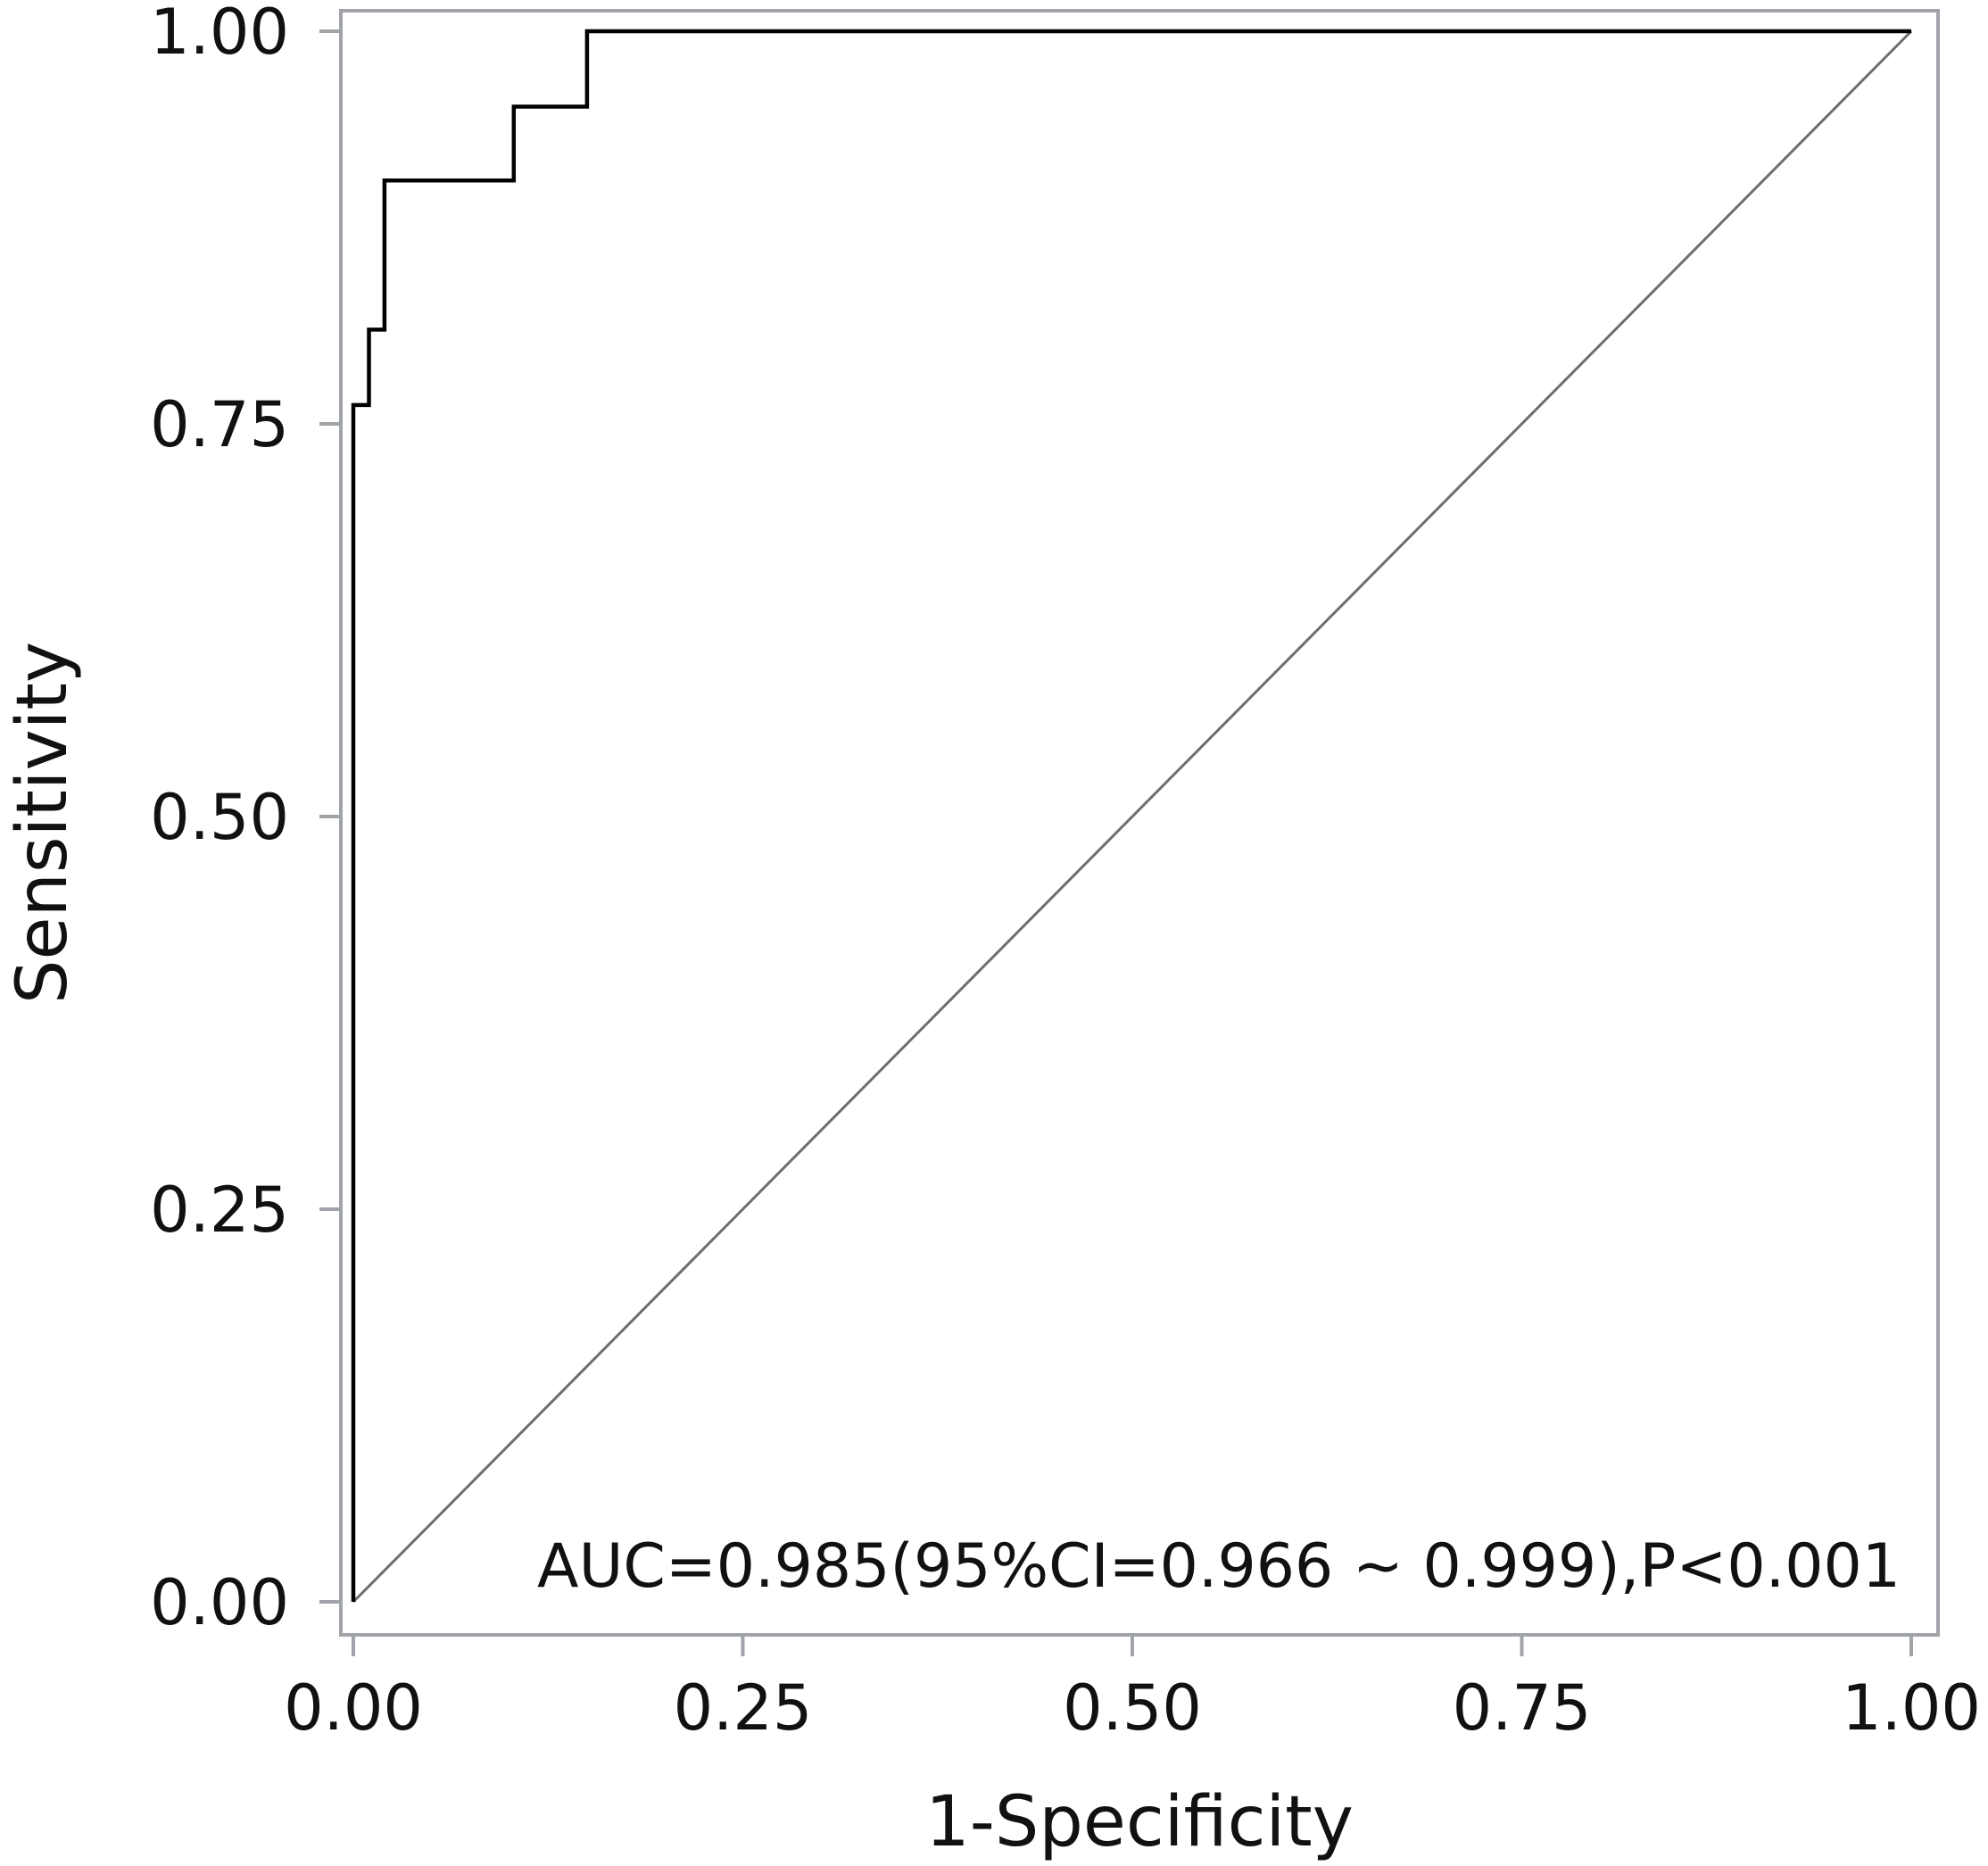 The width and height of the screenshot is (1988, 1866). I want to click on y-tick-label: 0.25, so click(219, 1210).